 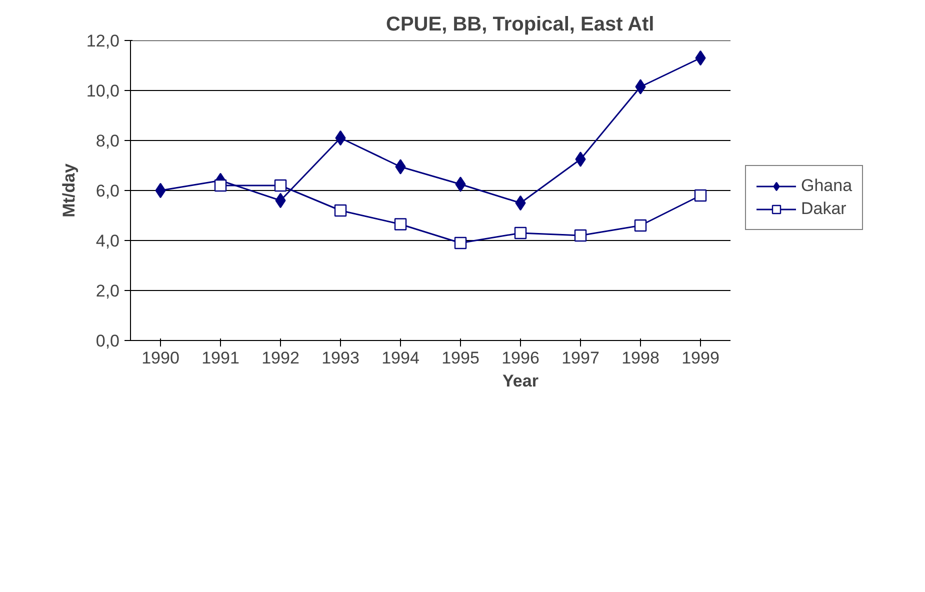 What do you see at coordinates (103, 41) in the screenshot?
I see `y-tick-label: 12,0` at bounding box center [103, 41].